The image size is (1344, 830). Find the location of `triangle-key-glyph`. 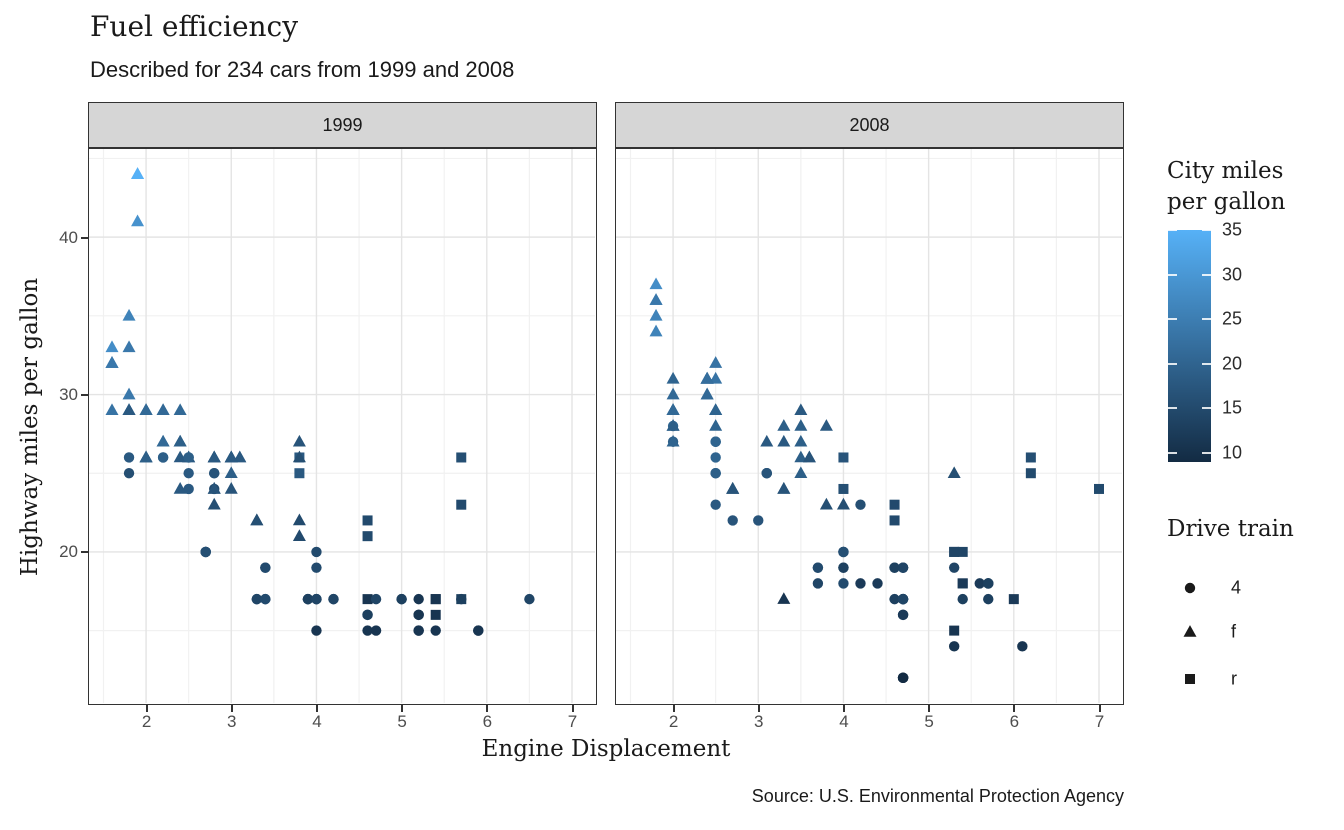

triangle-key-glyph is located at coordinates (1190, 631).